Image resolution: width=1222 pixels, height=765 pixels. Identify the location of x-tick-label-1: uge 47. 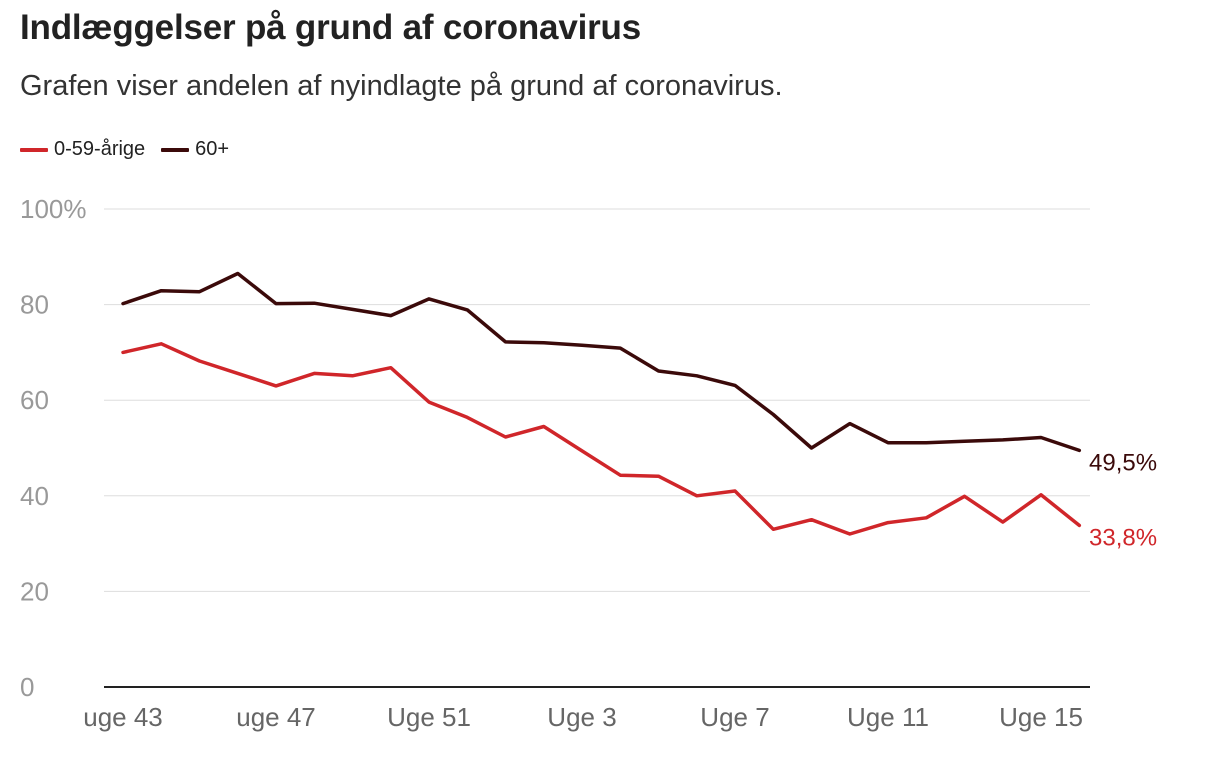
(276, 717).